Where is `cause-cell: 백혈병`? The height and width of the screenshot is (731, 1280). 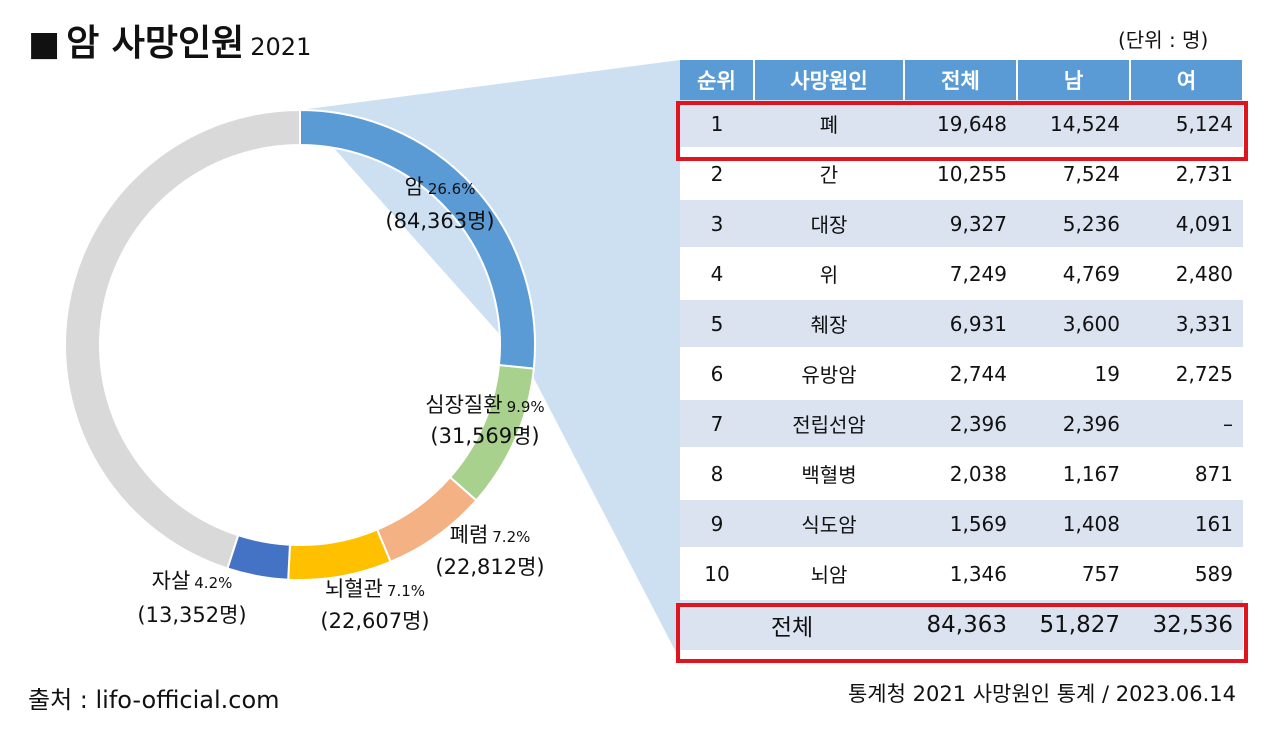
cause-cell: 백혈병 is located at coordinates (829, 474).